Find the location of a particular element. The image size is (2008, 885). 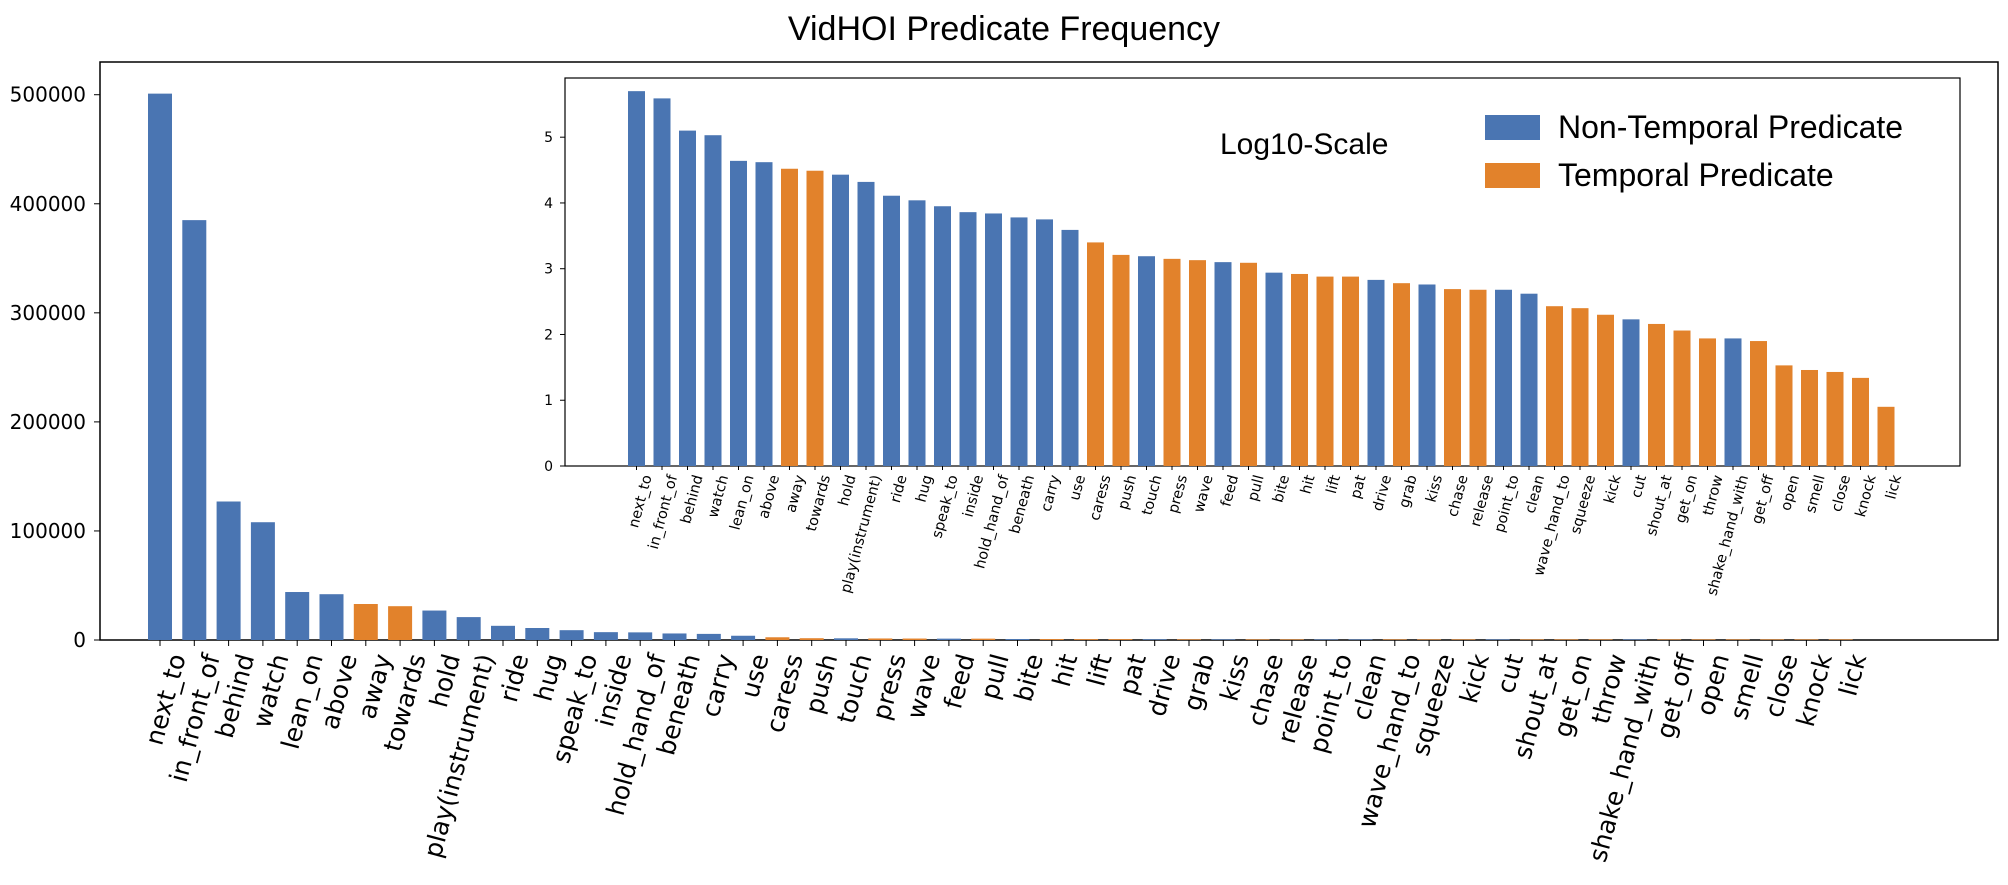

inset-x-tick-label: squeeze is located at coordinates (1583, 504).